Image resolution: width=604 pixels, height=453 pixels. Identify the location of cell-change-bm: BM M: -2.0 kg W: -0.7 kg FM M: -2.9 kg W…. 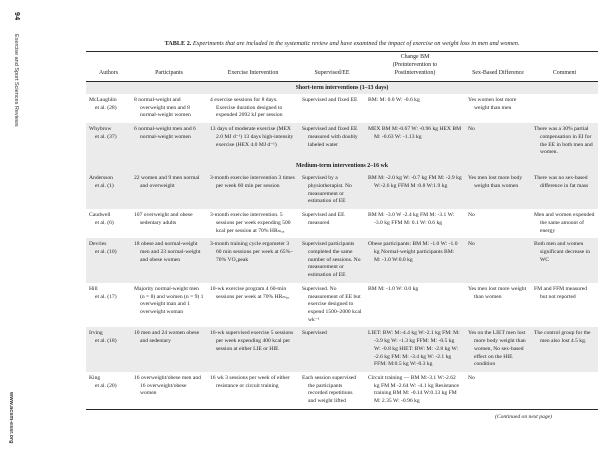
(415, 191).